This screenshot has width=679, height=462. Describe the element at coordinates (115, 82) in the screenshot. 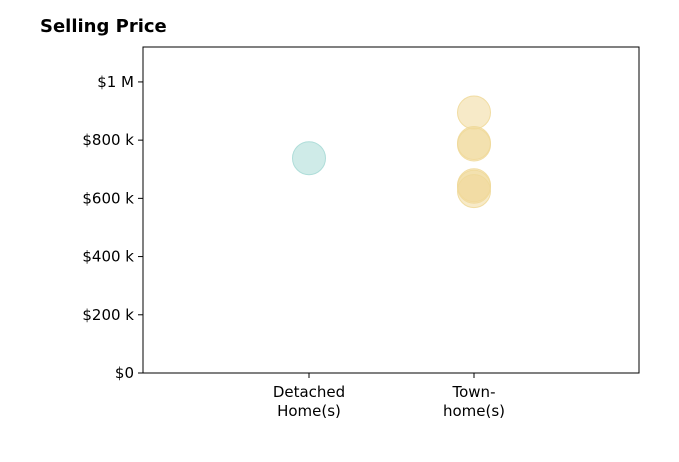

I see `y-tick-label: $1 M` at that location.